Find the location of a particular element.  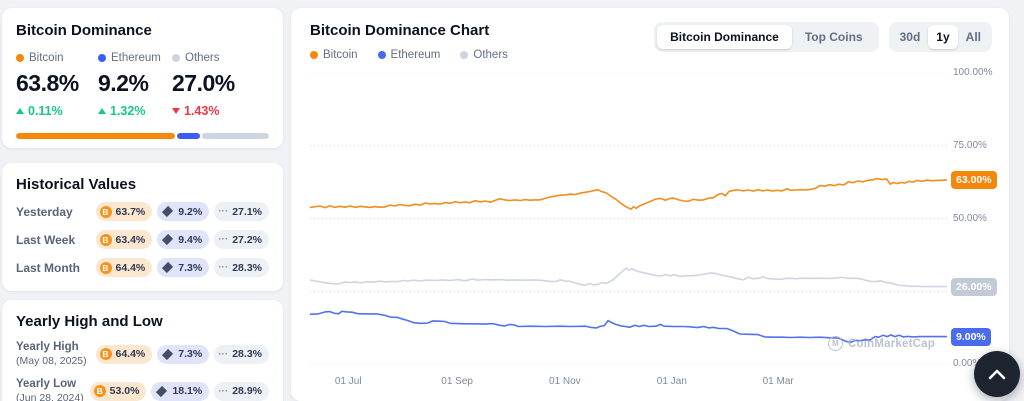

bitcoin-change: 0.11% is located at coordinates (57, 111).